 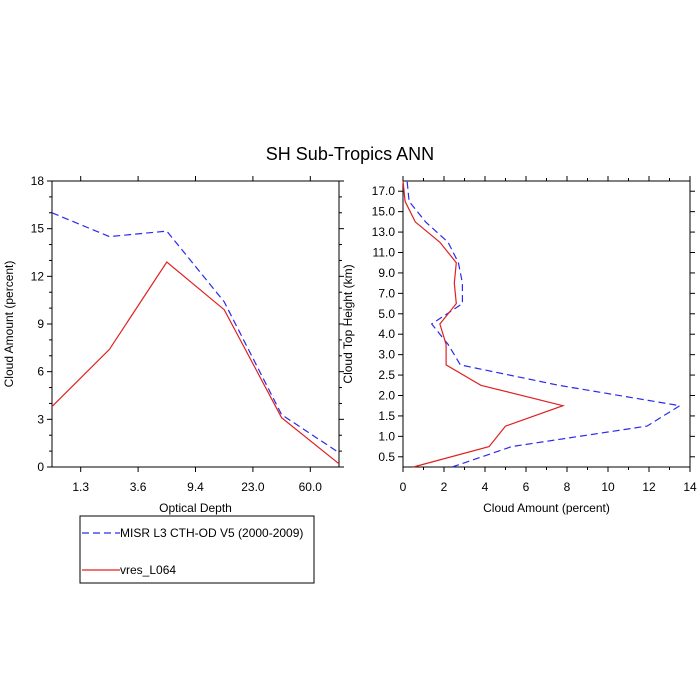 I want to click on right-y-axis-title: Cloud Top Height (km), so click(x=348, y=323).